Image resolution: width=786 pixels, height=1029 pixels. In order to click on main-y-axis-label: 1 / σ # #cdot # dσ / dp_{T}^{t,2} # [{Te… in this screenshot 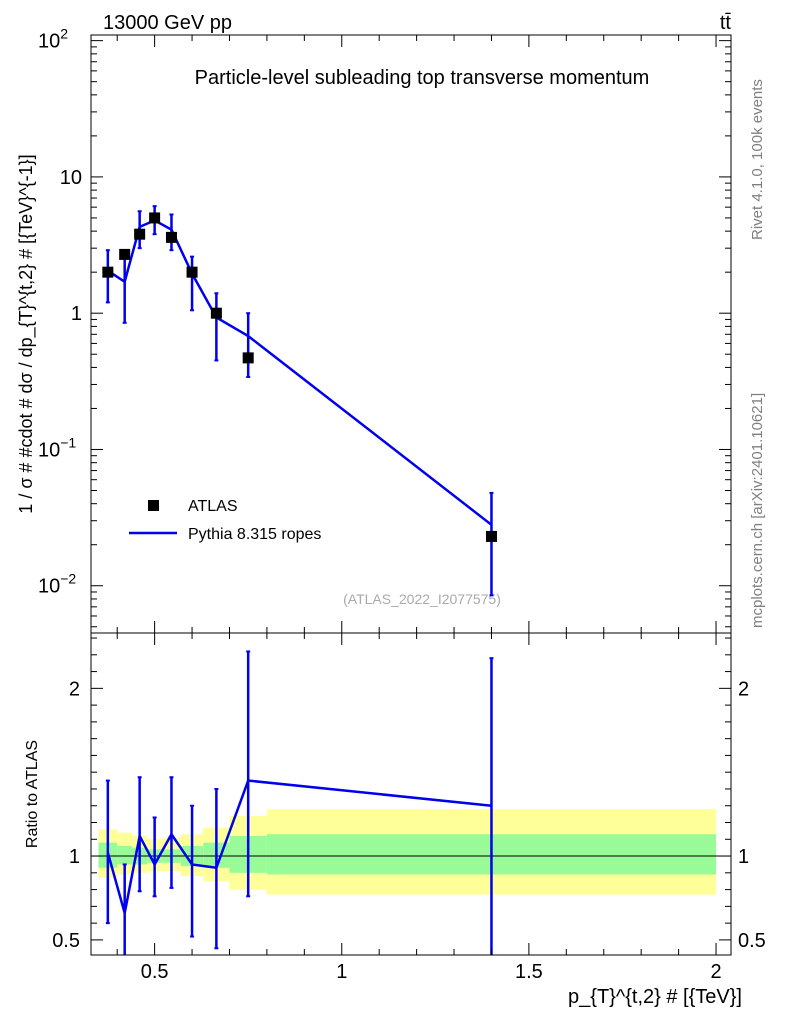, I will do `click(26, 333)`.